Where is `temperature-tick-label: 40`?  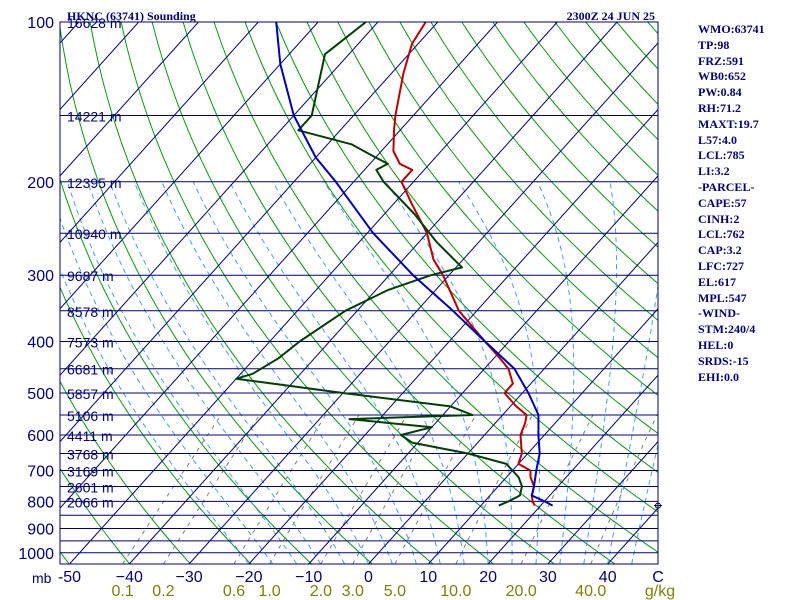 temperature-tick-label: 40 is located at coordinates (608, 577).